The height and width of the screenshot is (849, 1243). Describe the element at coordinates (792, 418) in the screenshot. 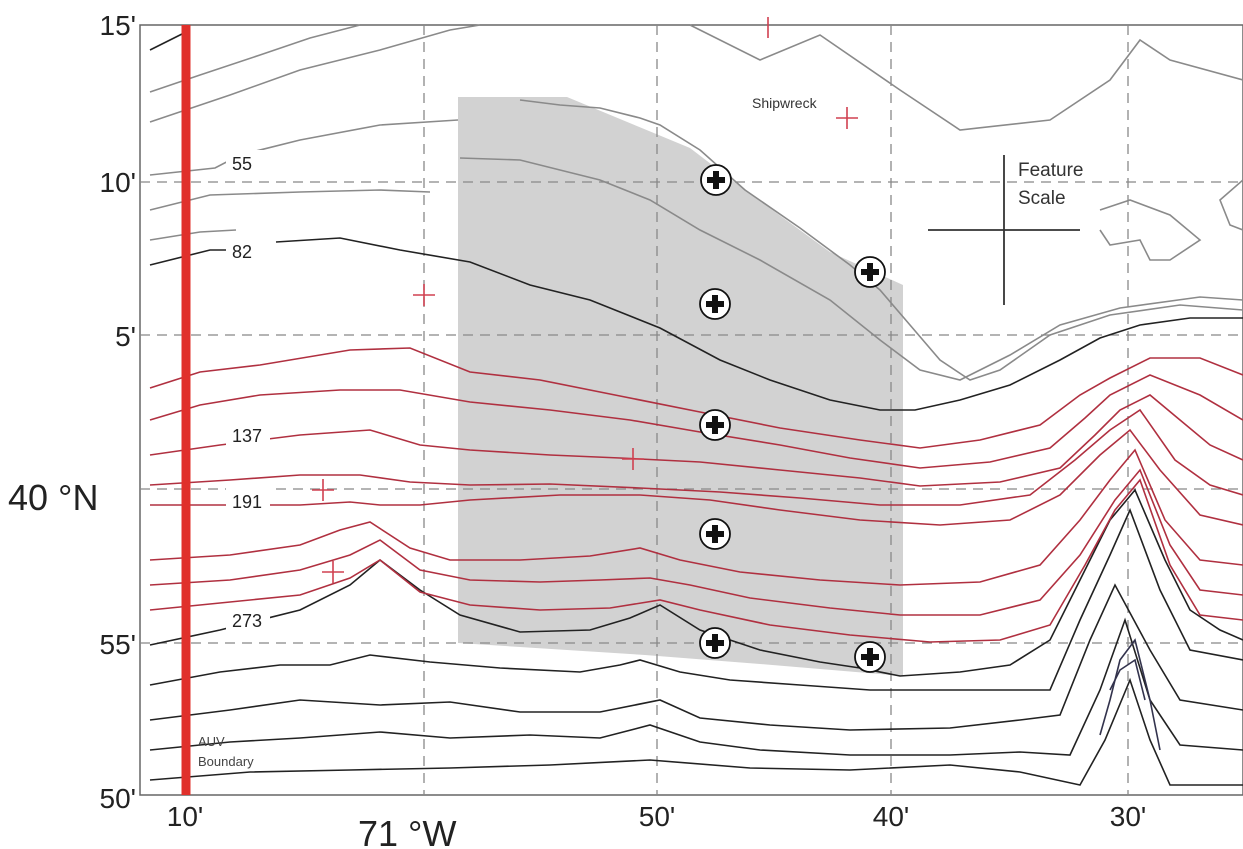

I see `survey-site-markers` at that location.